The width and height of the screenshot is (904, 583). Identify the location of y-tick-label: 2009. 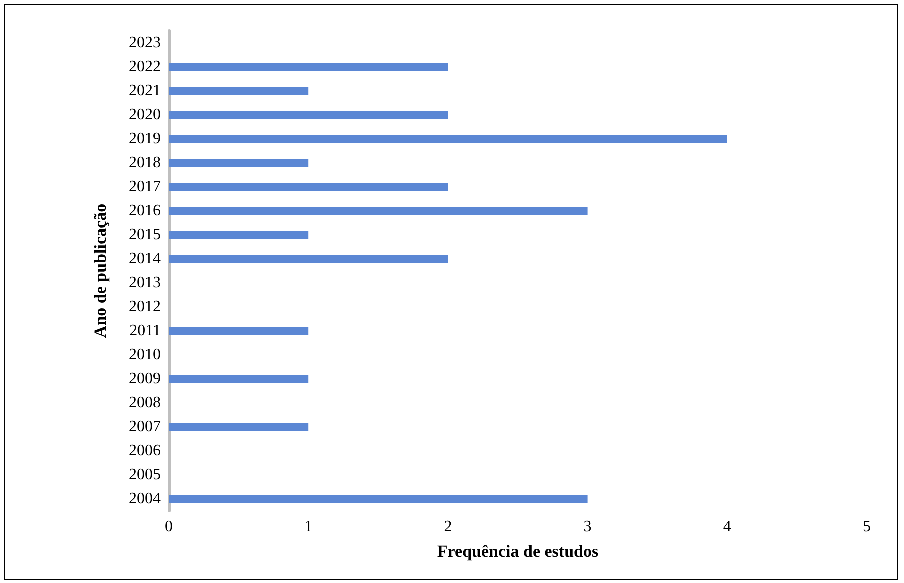
(145, 379).